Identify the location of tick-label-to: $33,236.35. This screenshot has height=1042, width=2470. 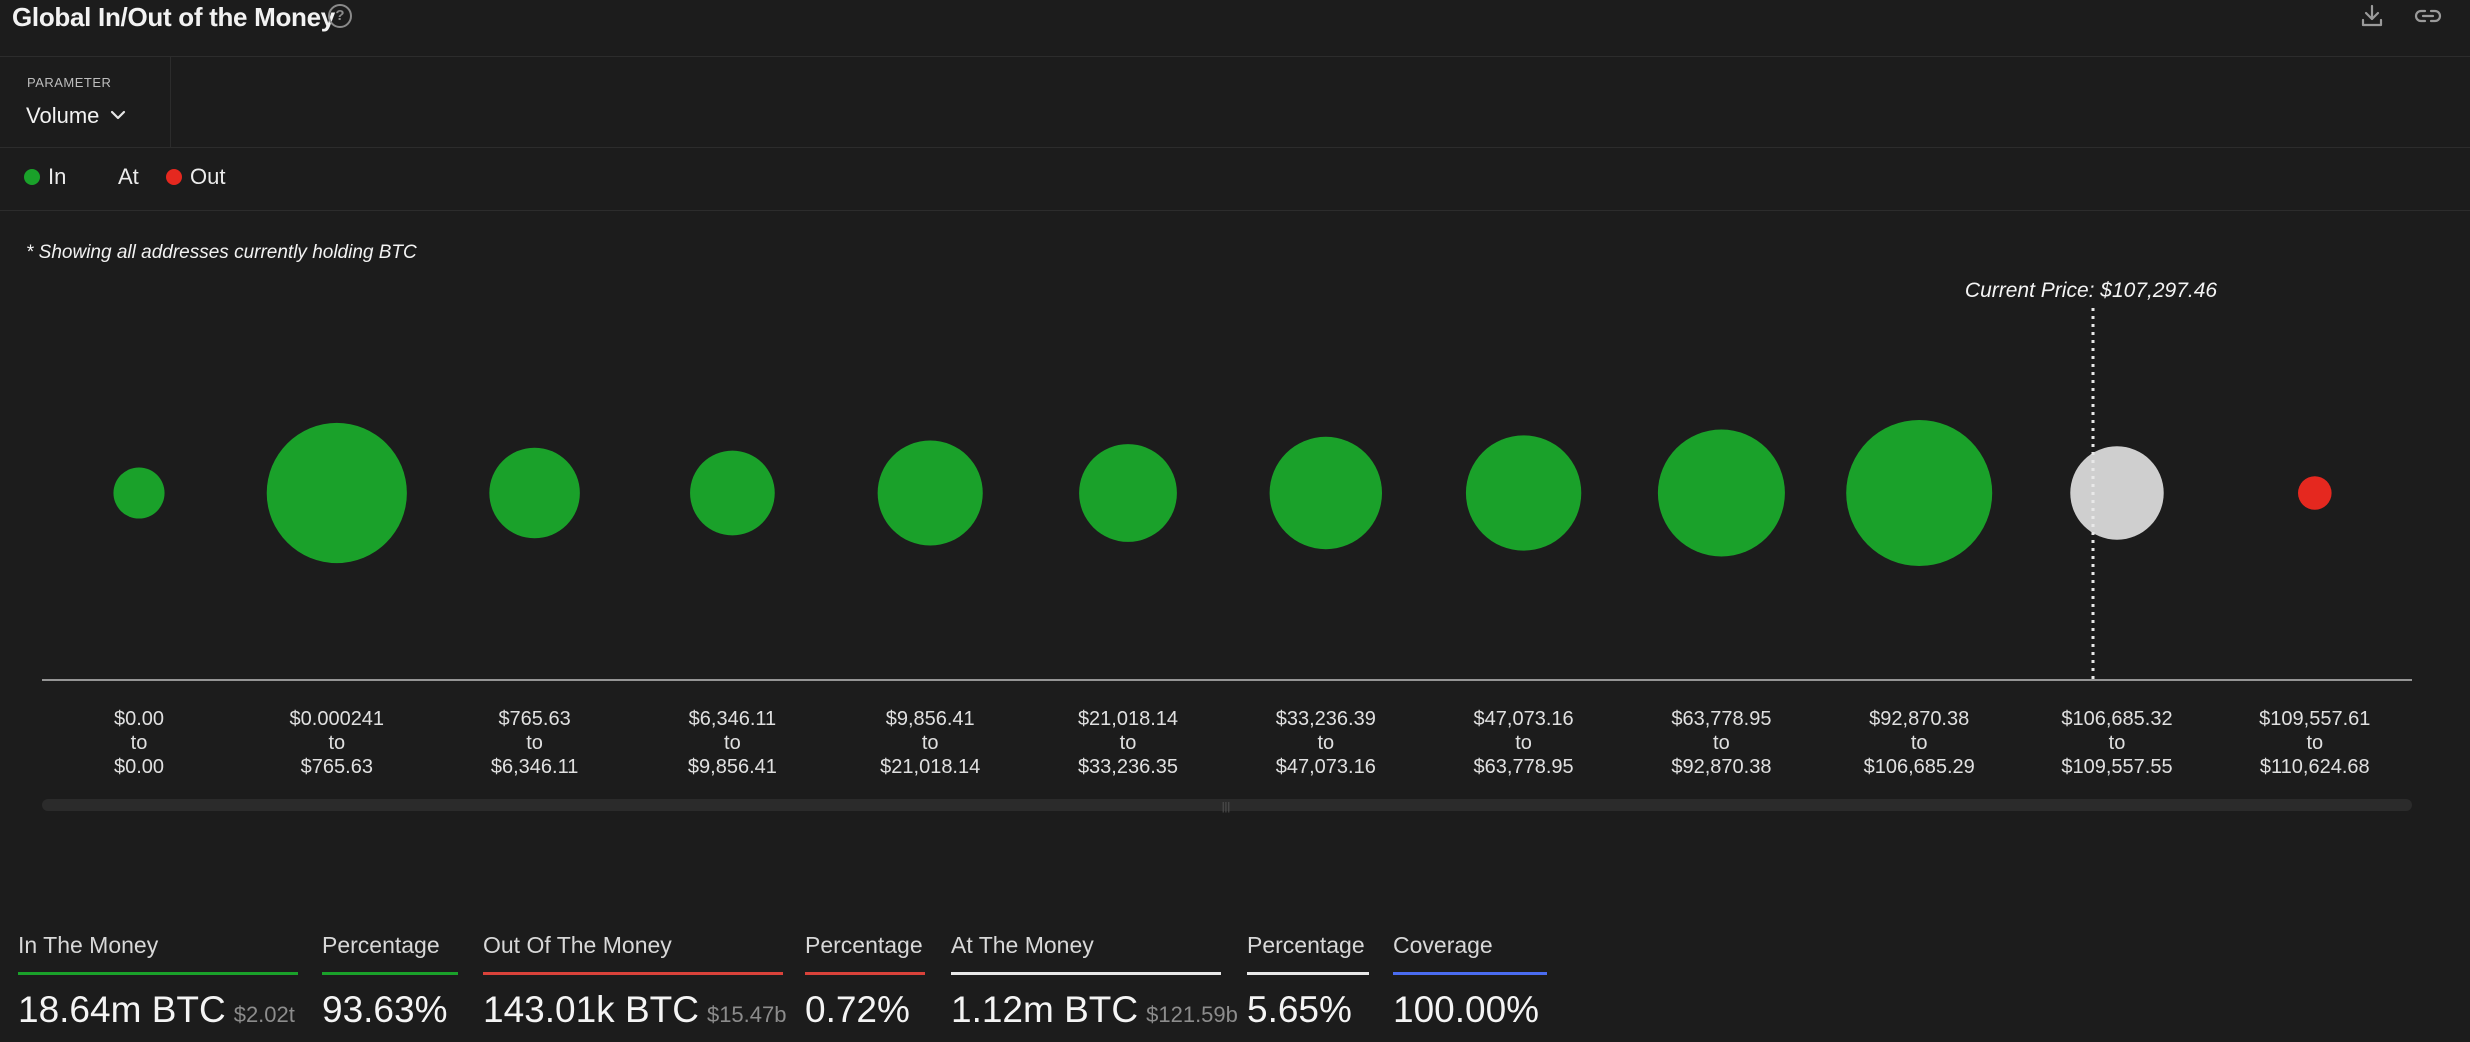
(1128, 767).